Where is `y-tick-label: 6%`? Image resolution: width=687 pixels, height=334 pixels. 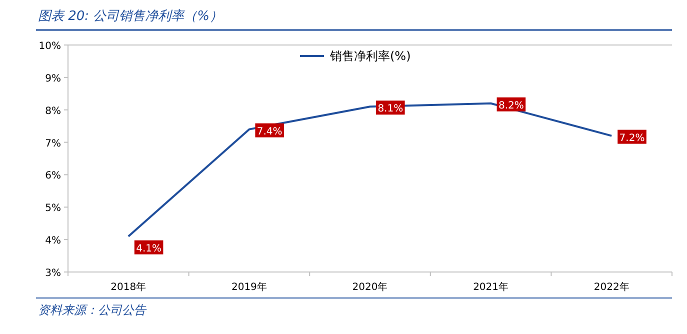 y-tick-label: 6% is located at coordinates (53, 176).